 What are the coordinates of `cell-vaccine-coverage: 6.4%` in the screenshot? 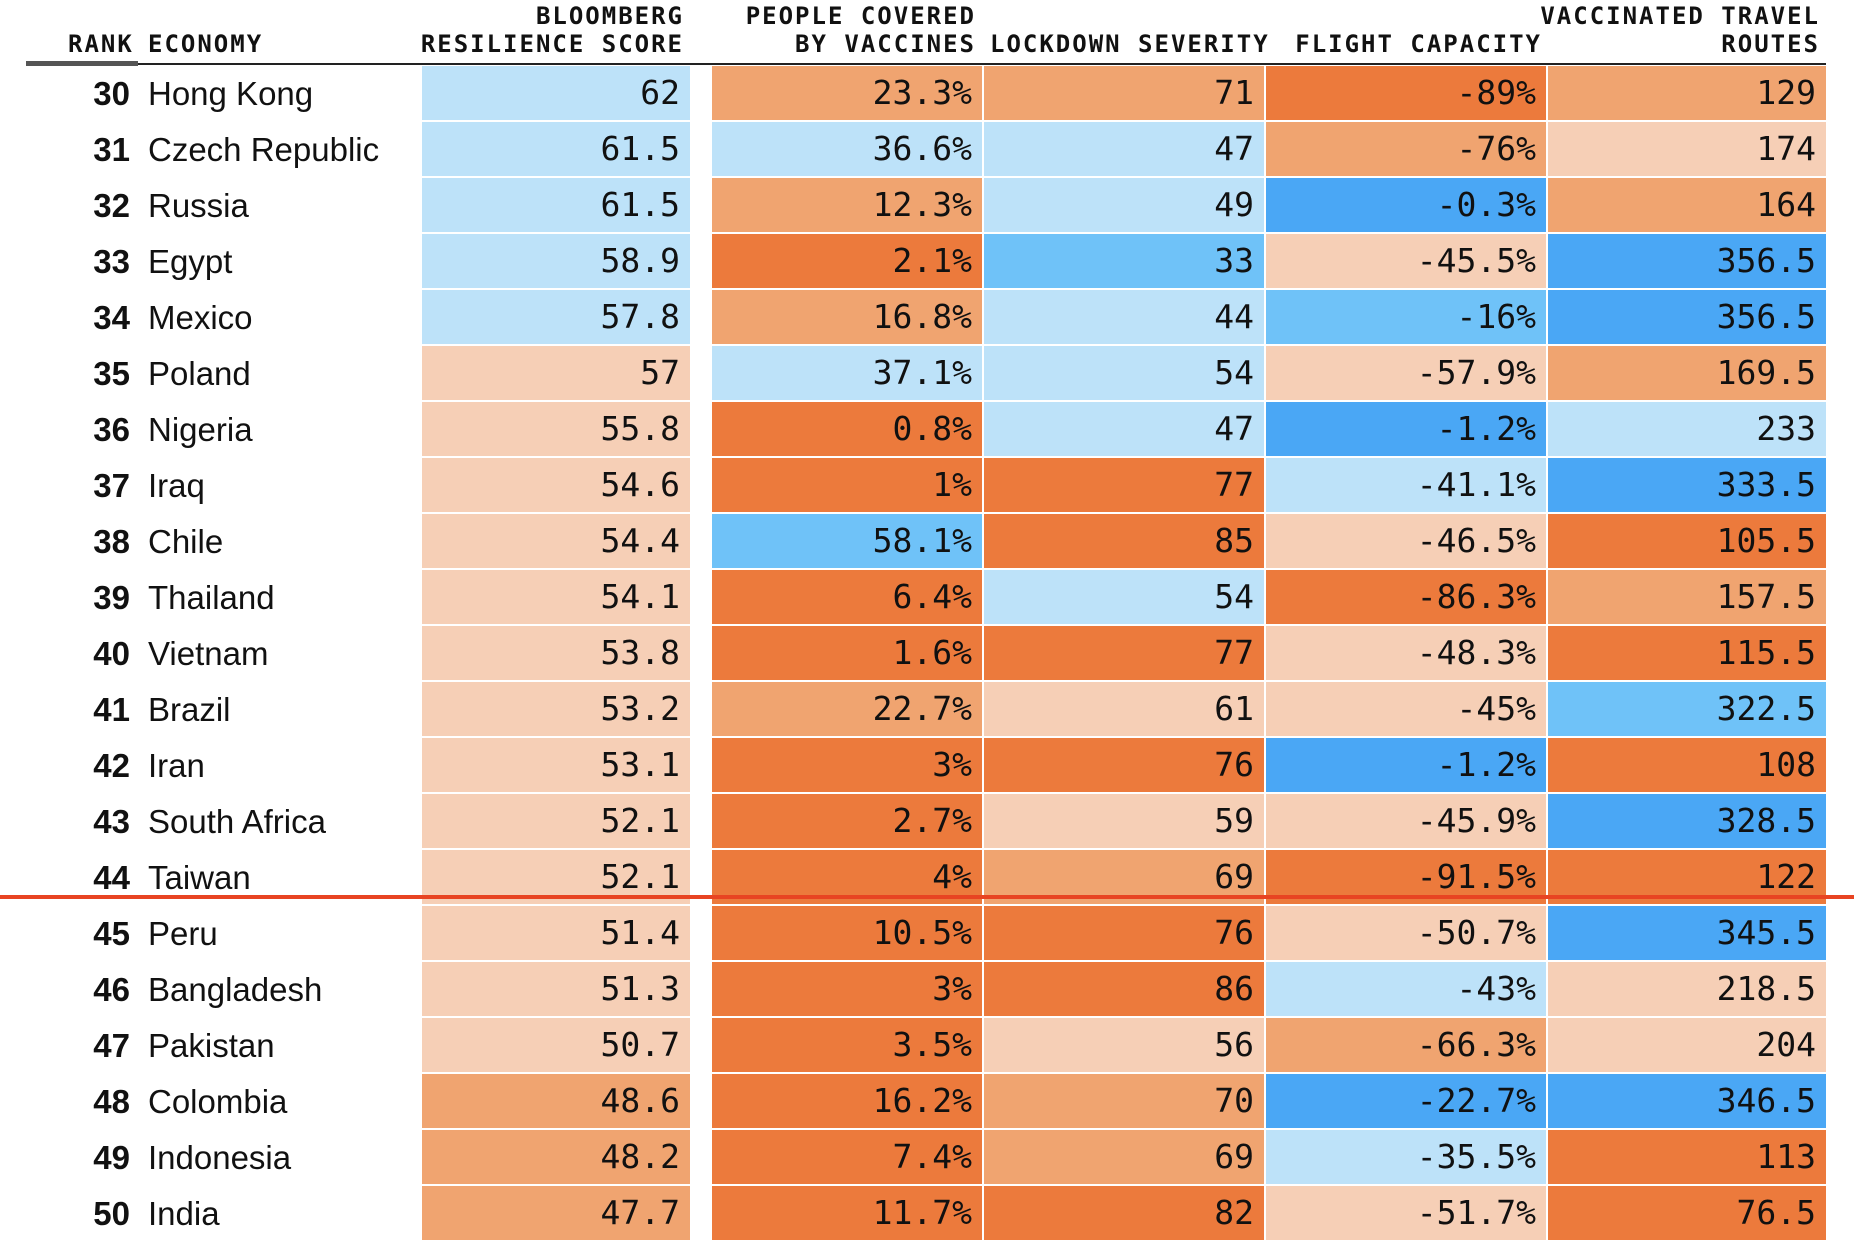 It's located at (847, 597).